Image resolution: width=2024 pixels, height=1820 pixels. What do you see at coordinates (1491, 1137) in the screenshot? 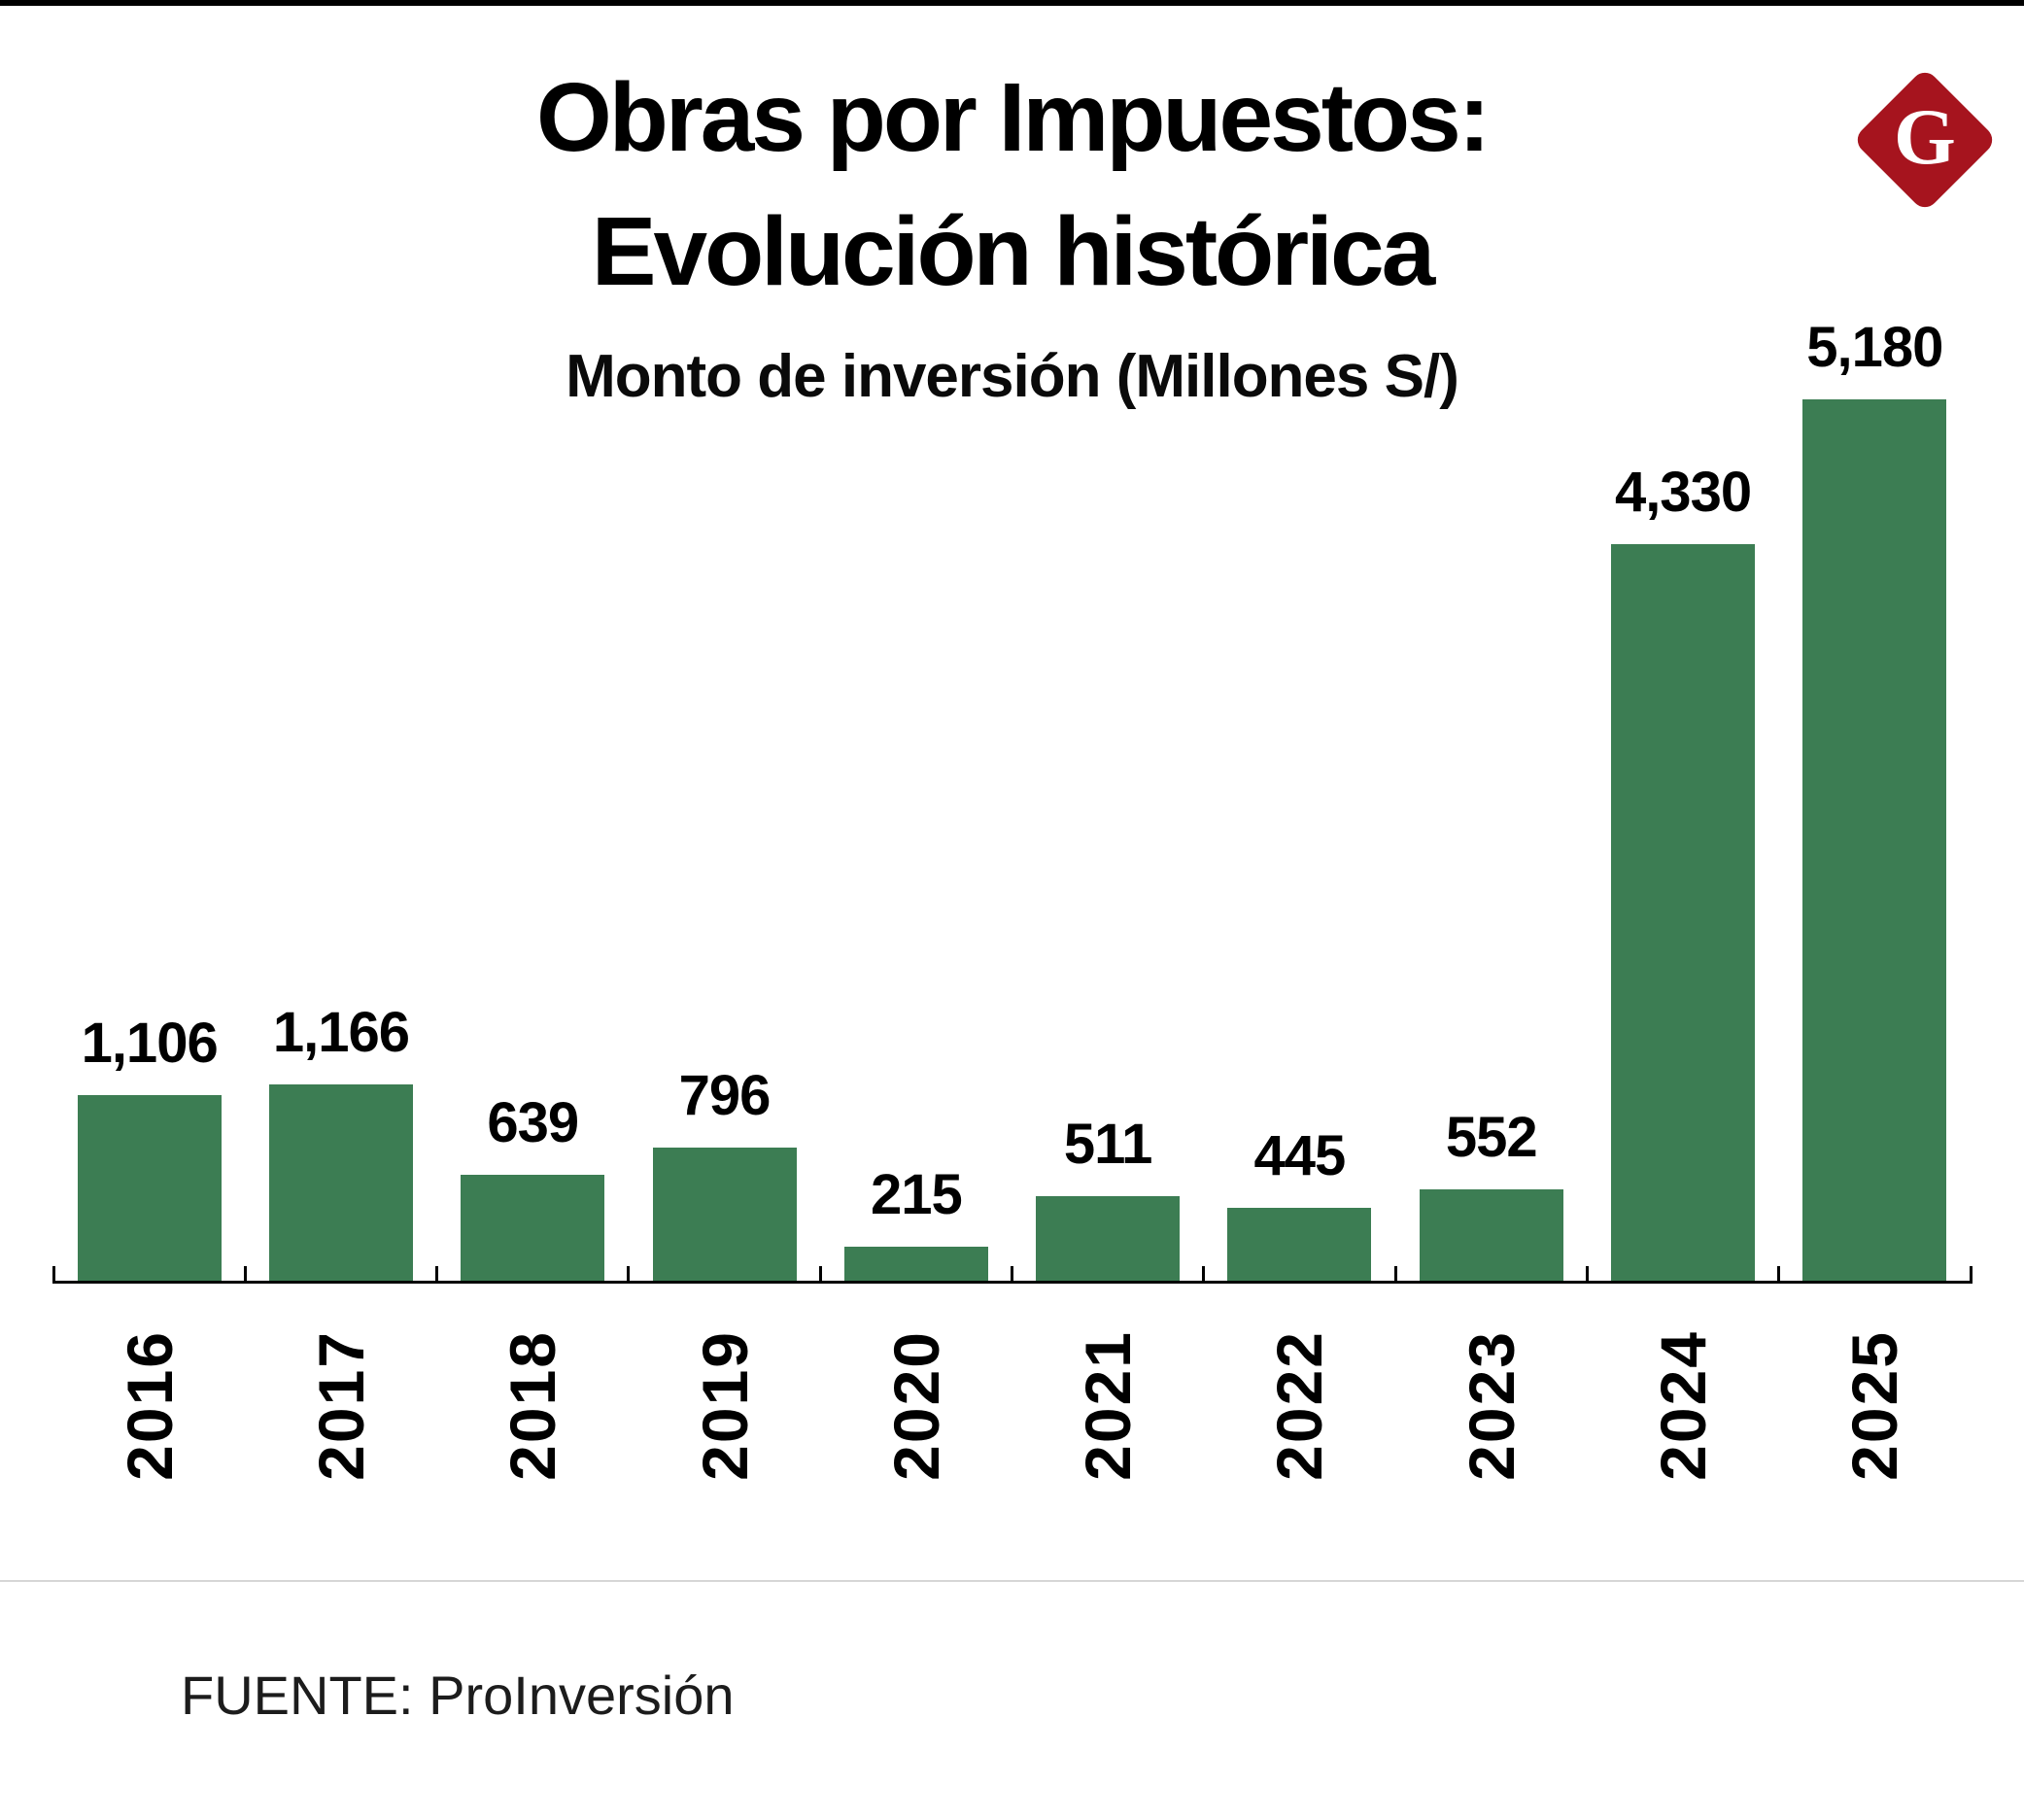
I see `bar-value-label: 552` at bounding box center [1491, 1137].